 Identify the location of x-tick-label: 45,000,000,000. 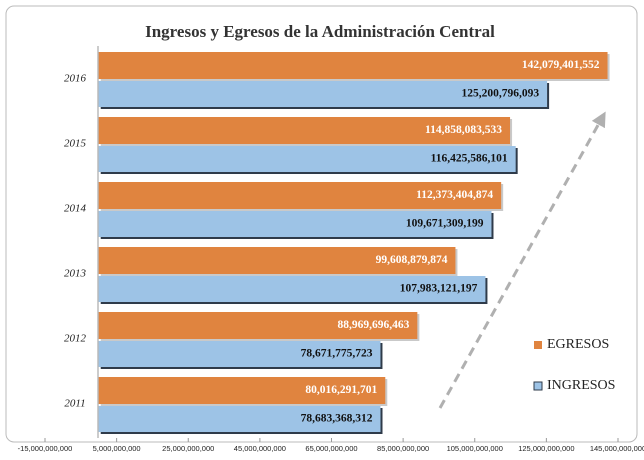
(260, 448).